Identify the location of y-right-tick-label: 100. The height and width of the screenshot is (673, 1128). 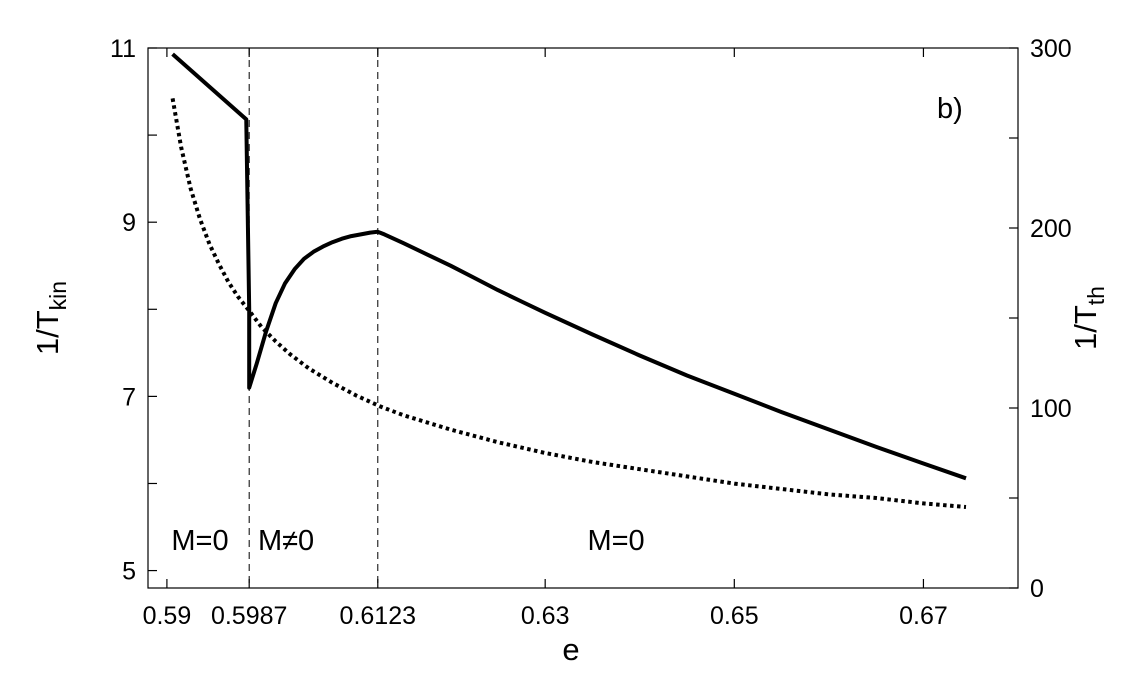
(1051, 409).